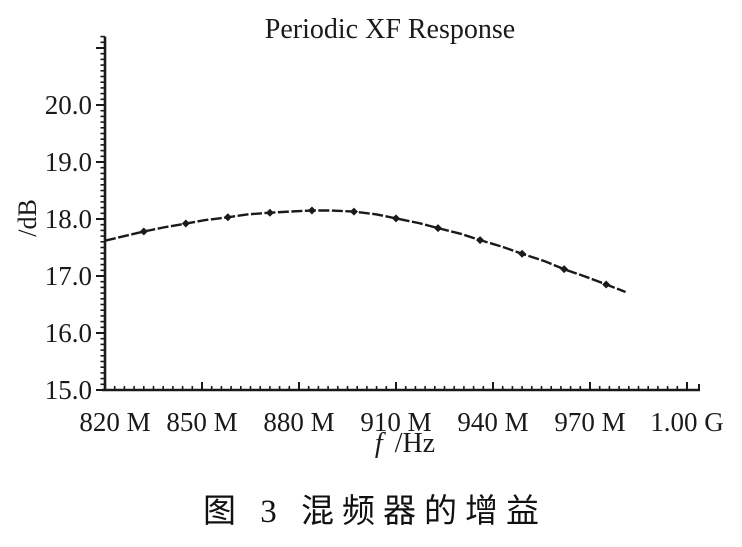 Image resolution: width=742 pixels, height=547 pixels. Describe the element at coordinates (492, 422) in the screenshot. I see `x-tick-label: 940 M` at that location.